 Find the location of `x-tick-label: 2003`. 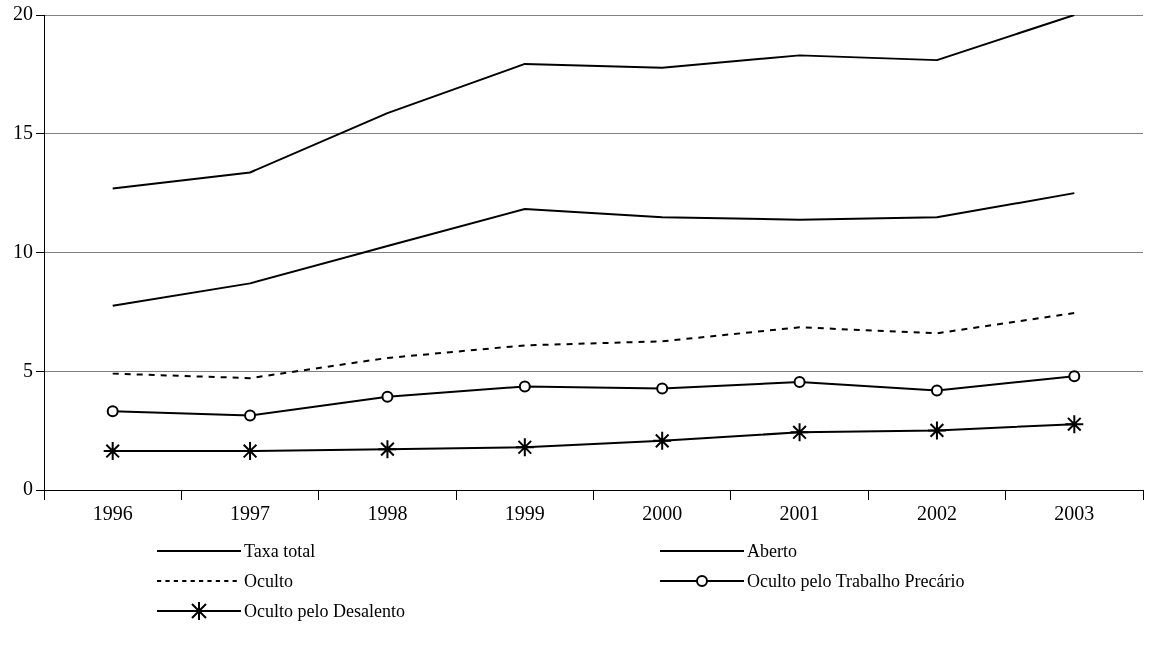

x-tick-label: 2003 is located at coordinates (1074, 513).